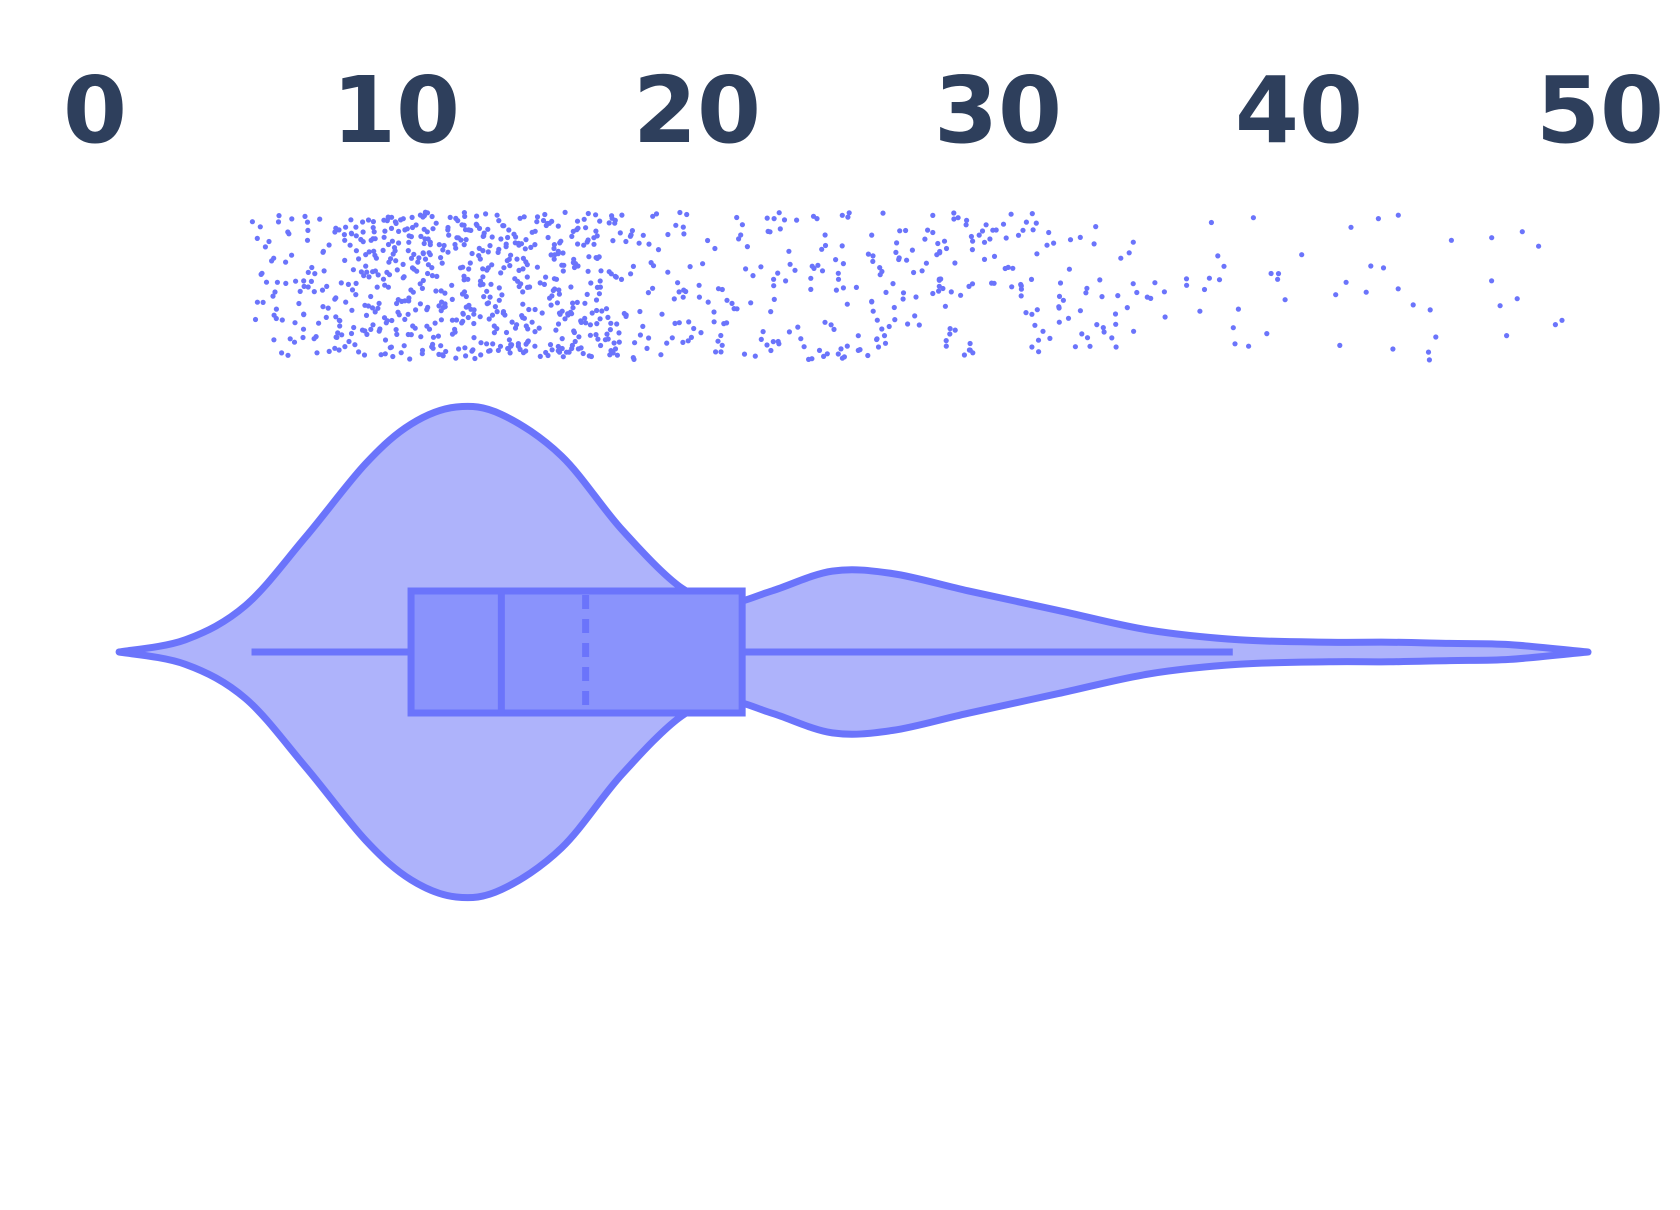 This screenshot has width=1680, height=1210. Describe the element at coordinates (1600, 110) in the screenshot. I see `x-tick-label: 50` at that location.